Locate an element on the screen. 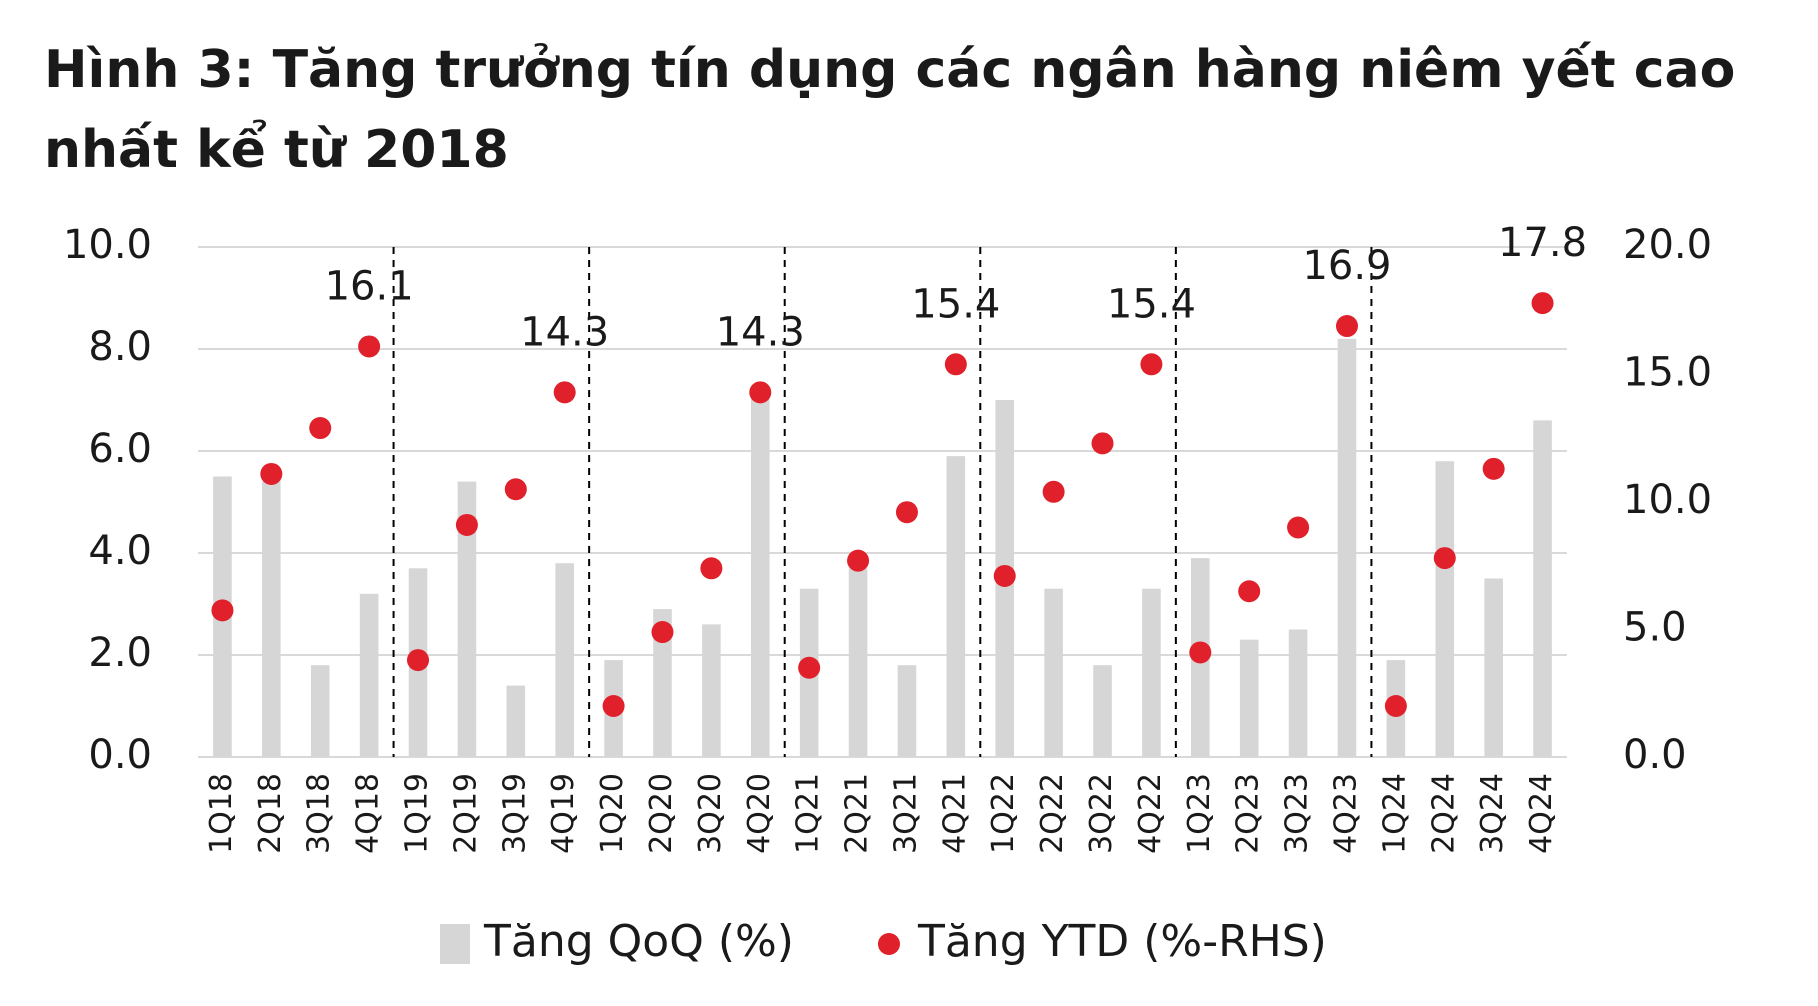  x-tick-label: 3Q19 is located at coordinates (514, 813).